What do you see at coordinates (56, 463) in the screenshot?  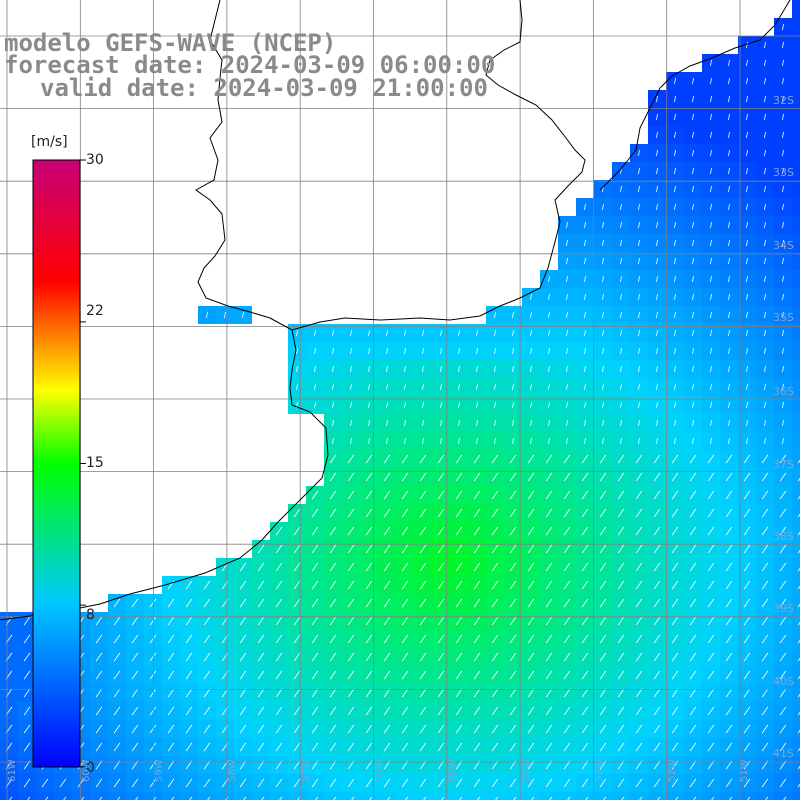 I see `colorbar` at bounding box center [56, 463].